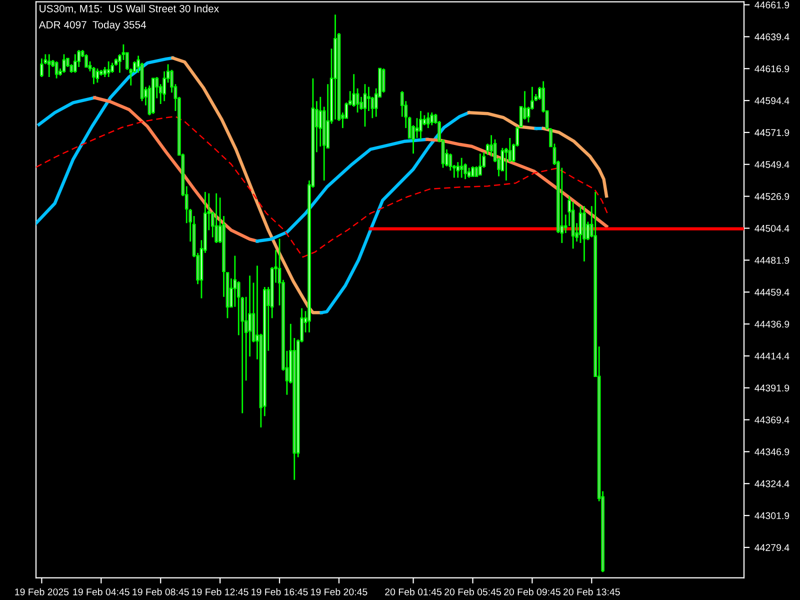 The image size is (800, 600). Describe the element at coordinates (772, 68) in the screenshot. I see `y-tick-label: 44616.9` at that location.